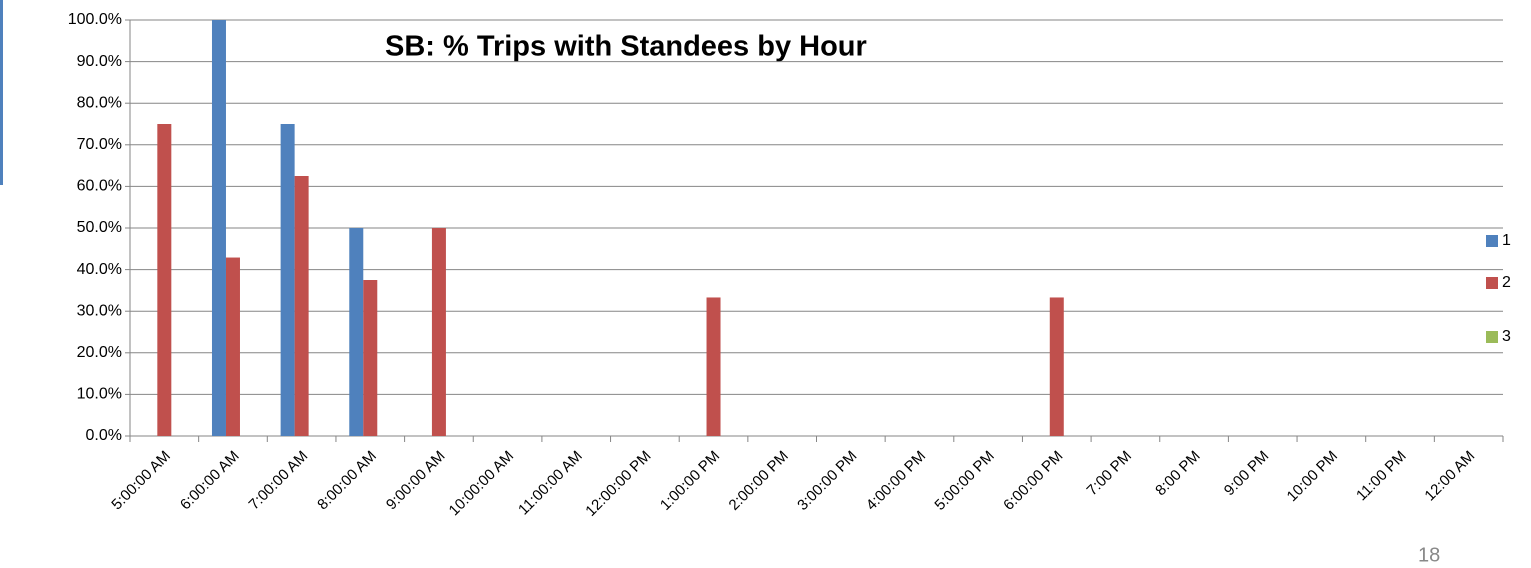 The height and width of the screenshot is (568, 1531). I want to click on legend-label: 2, so click(1506, 282).